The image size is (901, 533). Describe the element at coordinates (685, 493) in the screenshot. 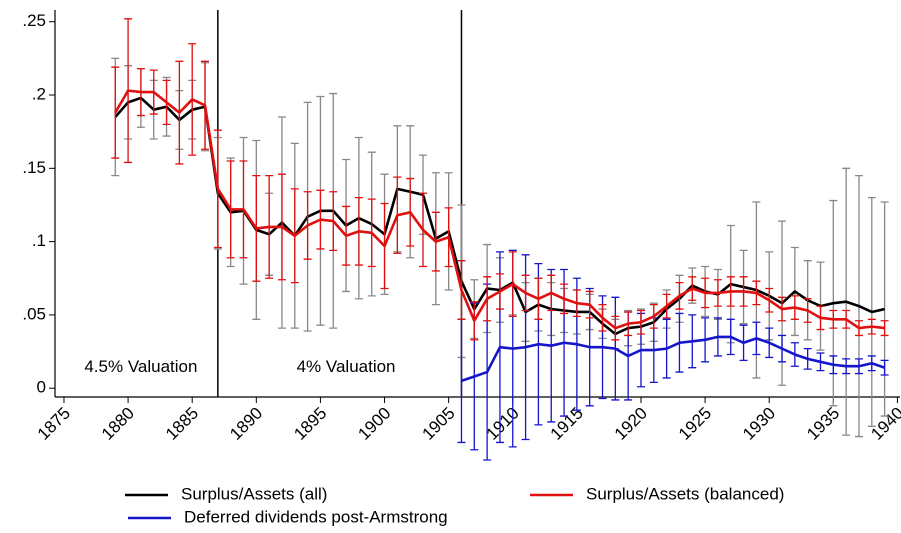

I see `legend-label: Surplus/Assets (balanced)` at that location.